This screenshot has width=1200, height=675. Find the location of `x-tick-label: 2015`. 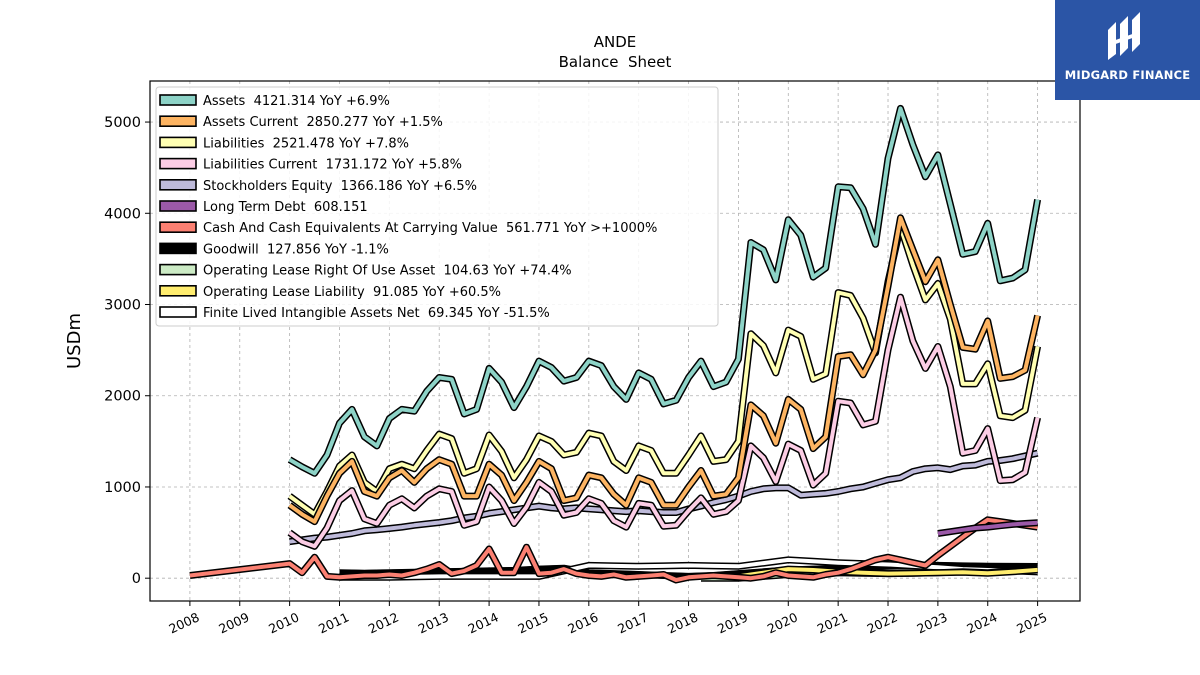

x-tick-label: 2015 is located at coordinates (532, 622).